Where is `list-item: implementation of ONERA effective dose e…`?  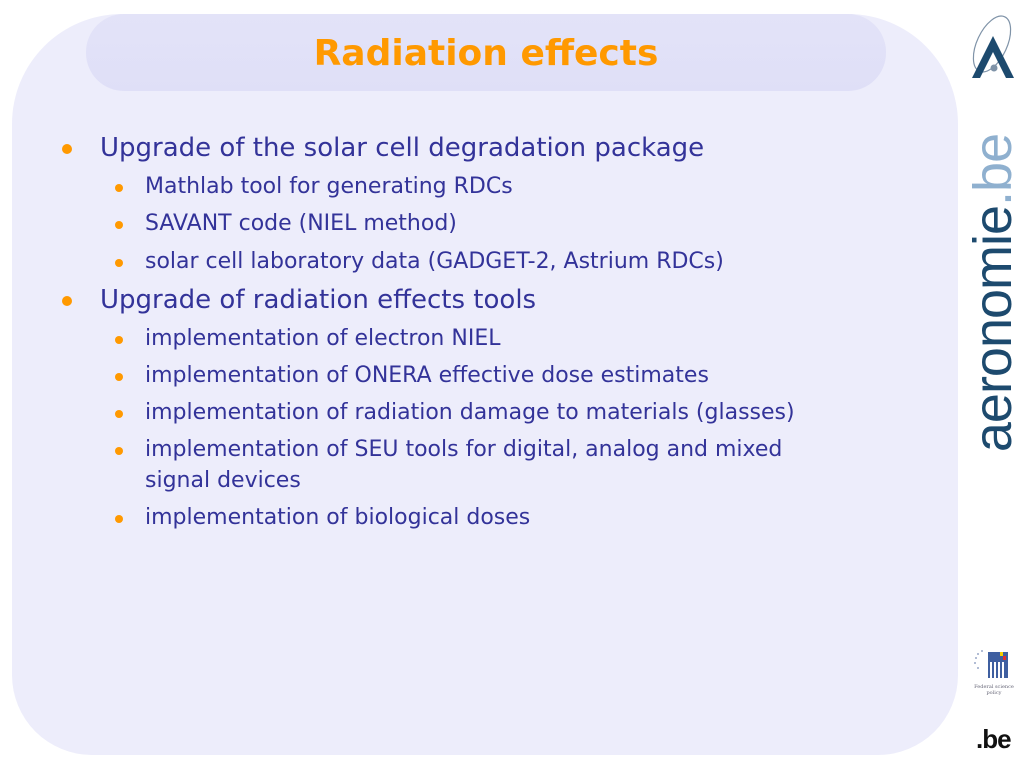
list-item: implementation of ONERA effective dose e… is located at coordinates (427, 375).